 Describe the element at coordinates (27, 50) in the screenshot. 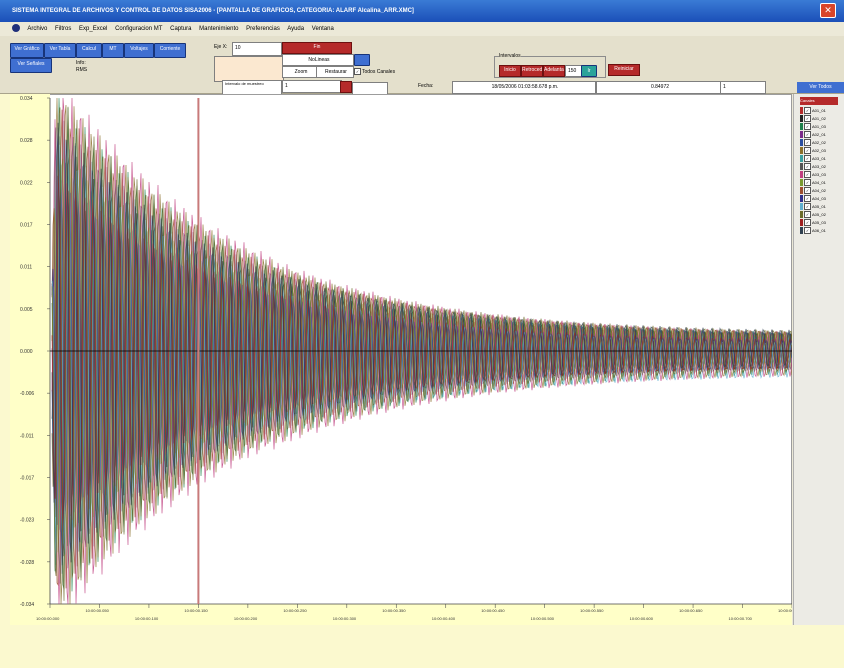

I see `view-chart-button: Ver Gráfico` at that location.